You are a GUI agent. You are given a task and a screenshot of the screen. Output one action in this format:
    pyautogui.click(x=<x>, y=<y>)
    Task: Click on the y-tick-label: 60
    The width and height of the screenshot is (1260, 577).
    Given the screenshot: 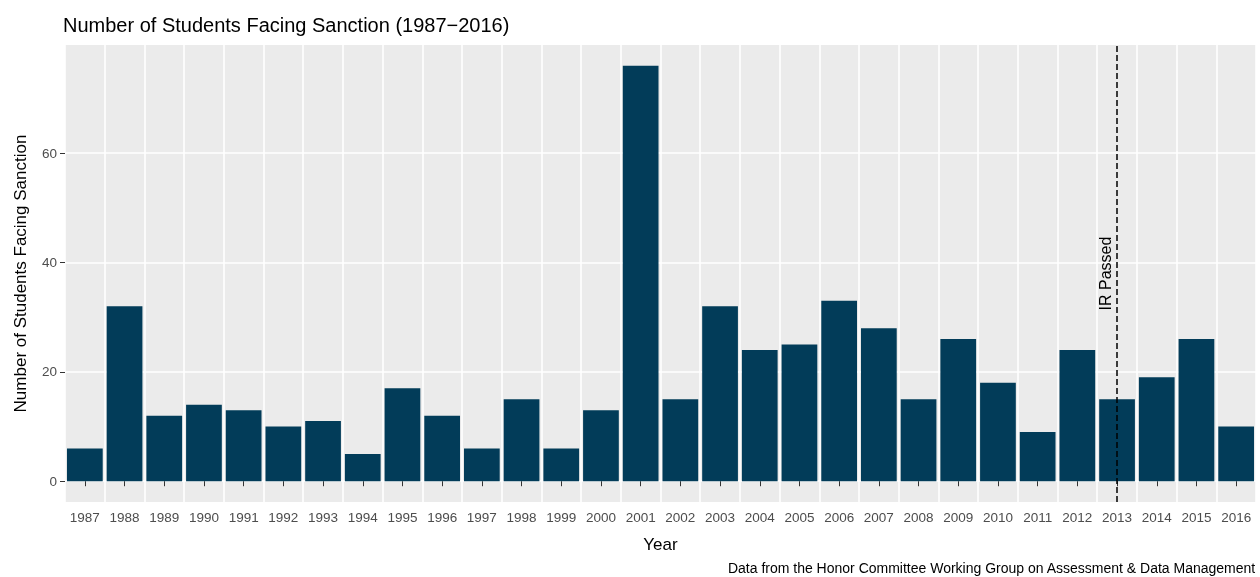 What is the action you would take?
    pyautogui.click(x=49, y=153)
    